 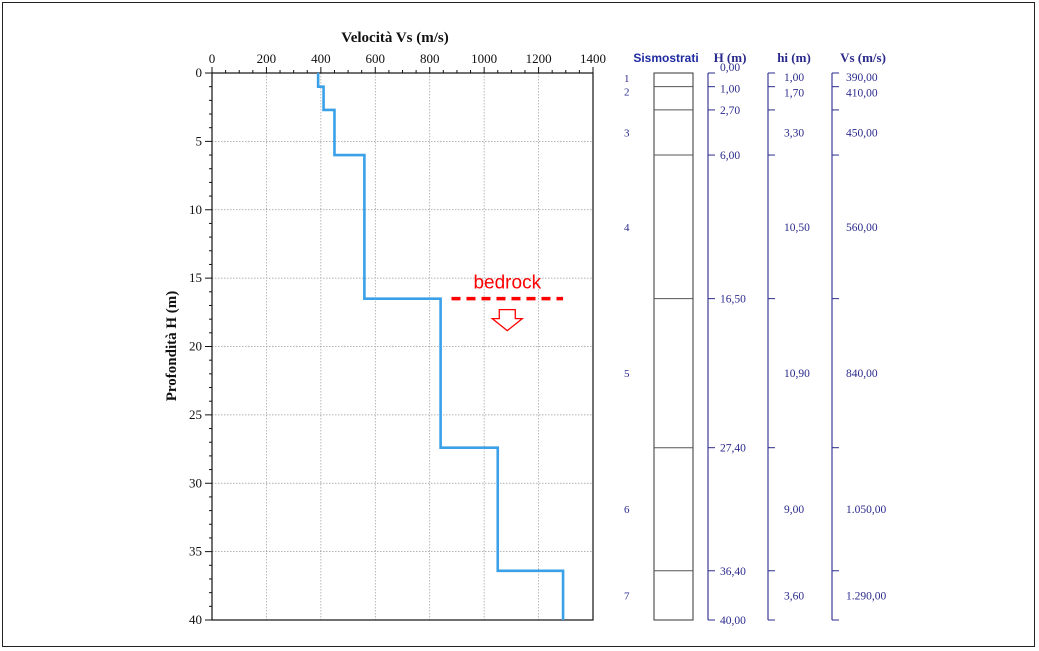 What do you see at coordinates (195, 414) in the screenshot?
I see `y-tick-label: 25` at bounding box center [195, 414].